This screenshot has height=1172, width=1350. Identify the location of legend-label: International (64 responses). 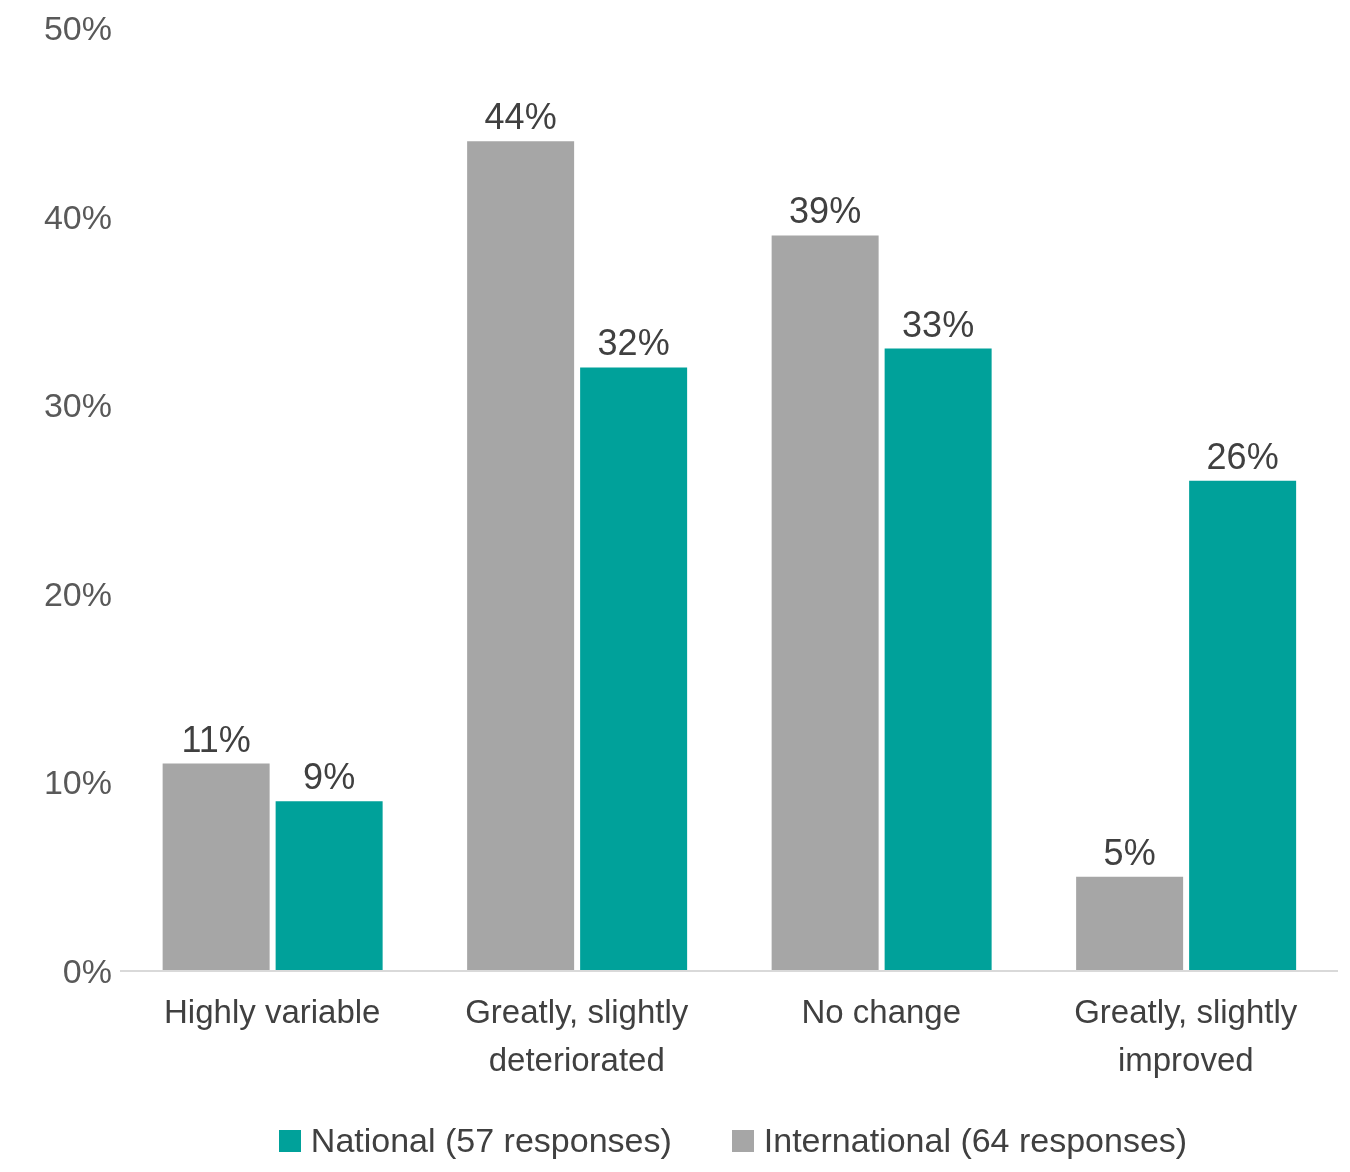
(975, 1140).